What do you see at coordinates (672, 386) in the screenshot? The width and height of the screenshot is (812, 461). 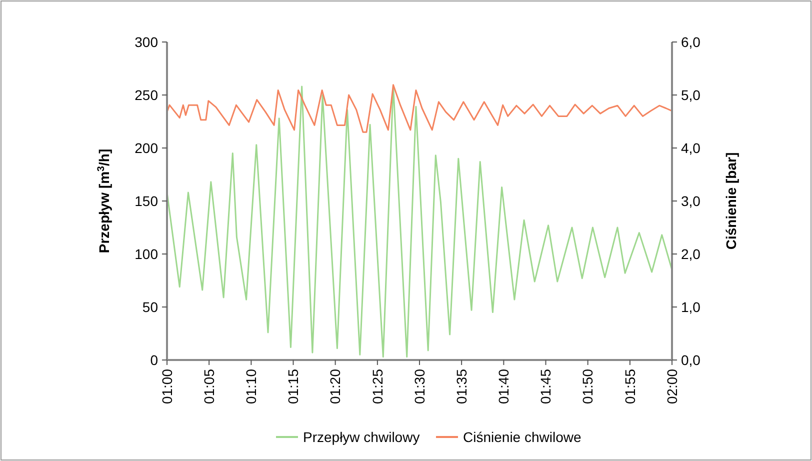 I see `x-tick-label: 02:00` at bounding box center [672, 386].